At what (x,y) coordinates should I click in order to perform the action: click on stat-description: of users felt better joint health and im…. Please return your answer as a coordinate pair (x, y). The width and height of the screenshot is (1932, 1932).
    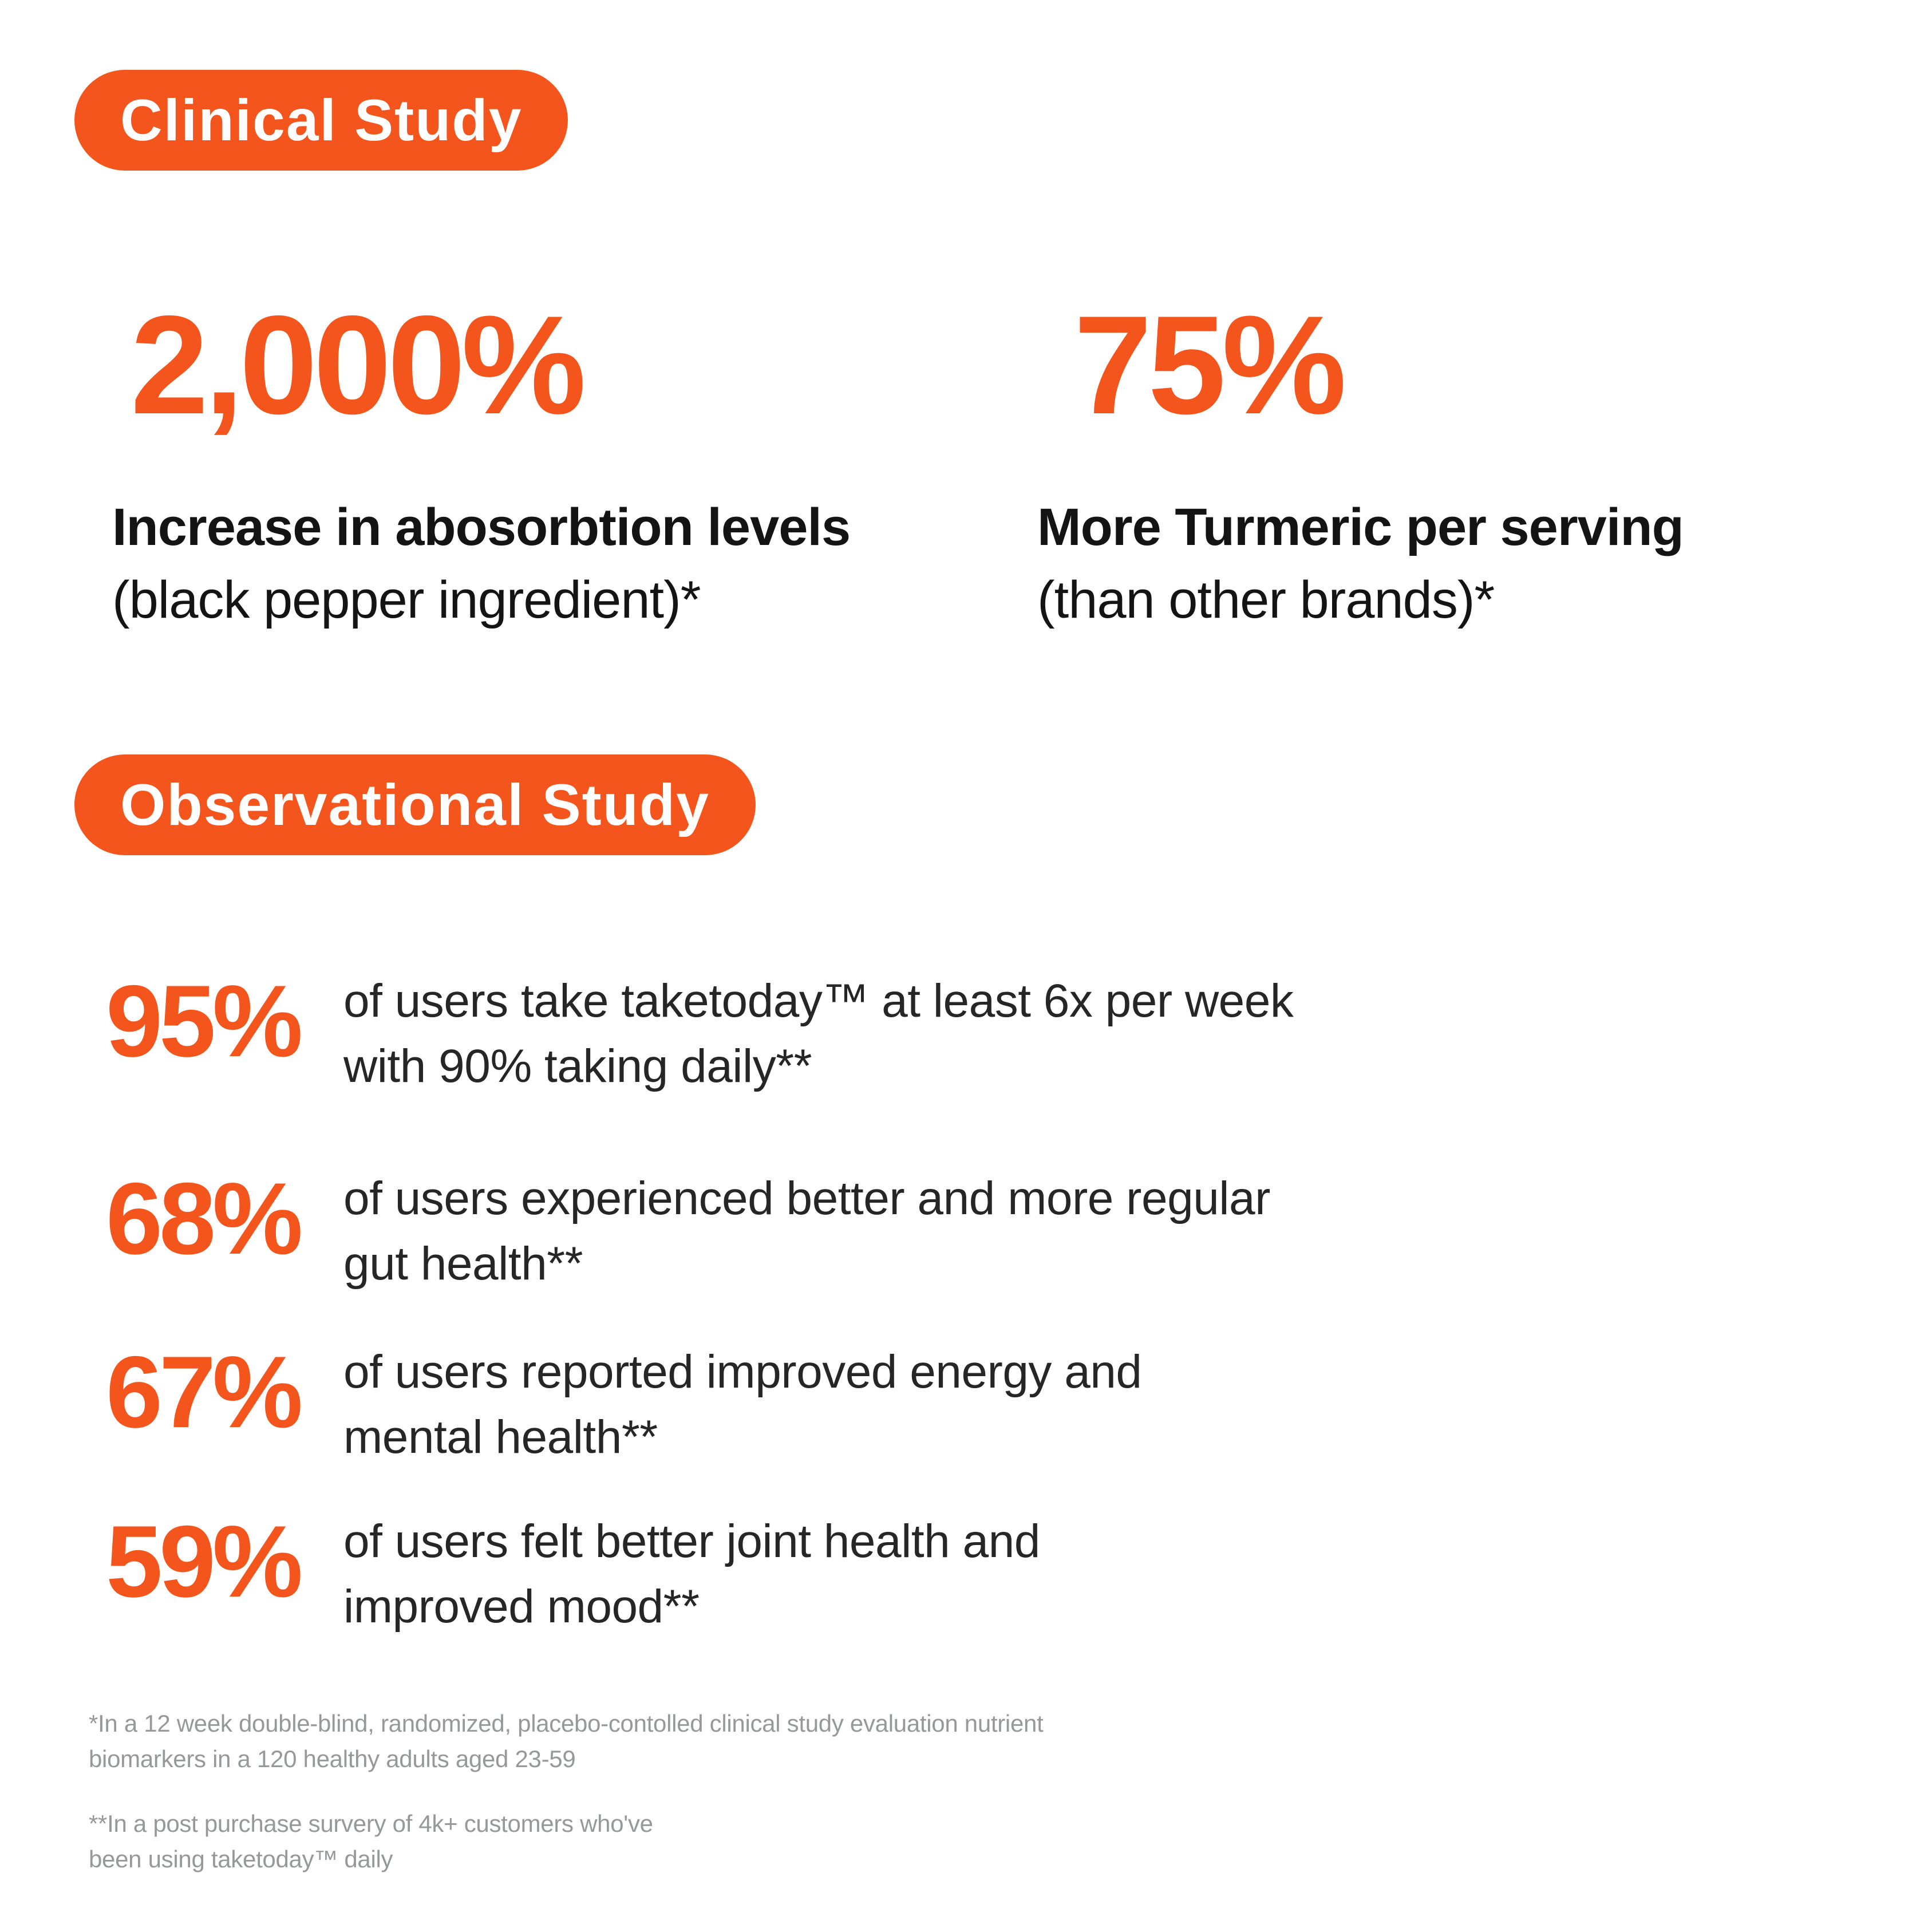
    Looking at the image, I should click on (691, 1574).